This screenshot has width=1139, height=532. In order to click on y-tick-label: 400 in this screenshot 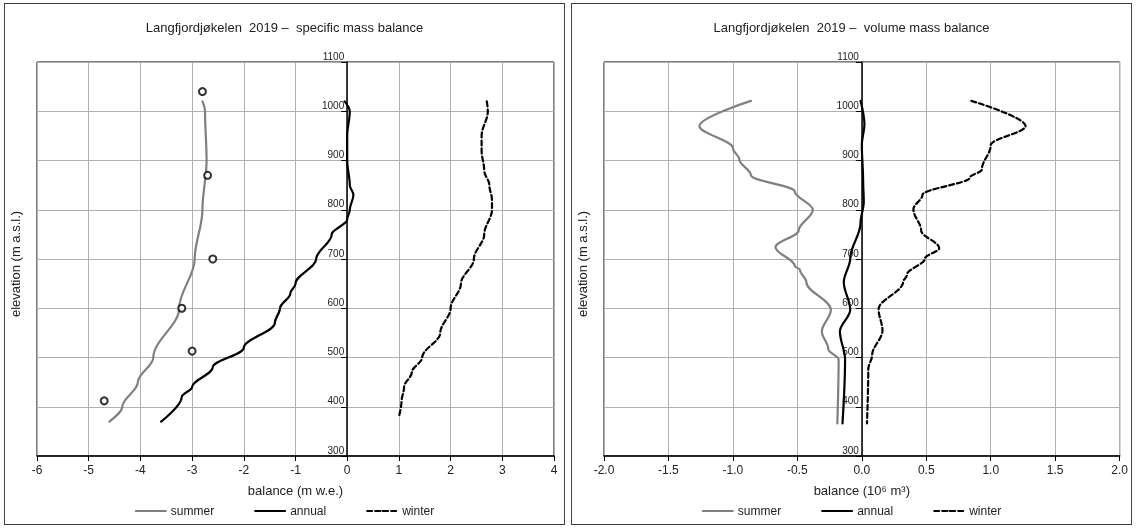, I will do `click(336, 401)`.